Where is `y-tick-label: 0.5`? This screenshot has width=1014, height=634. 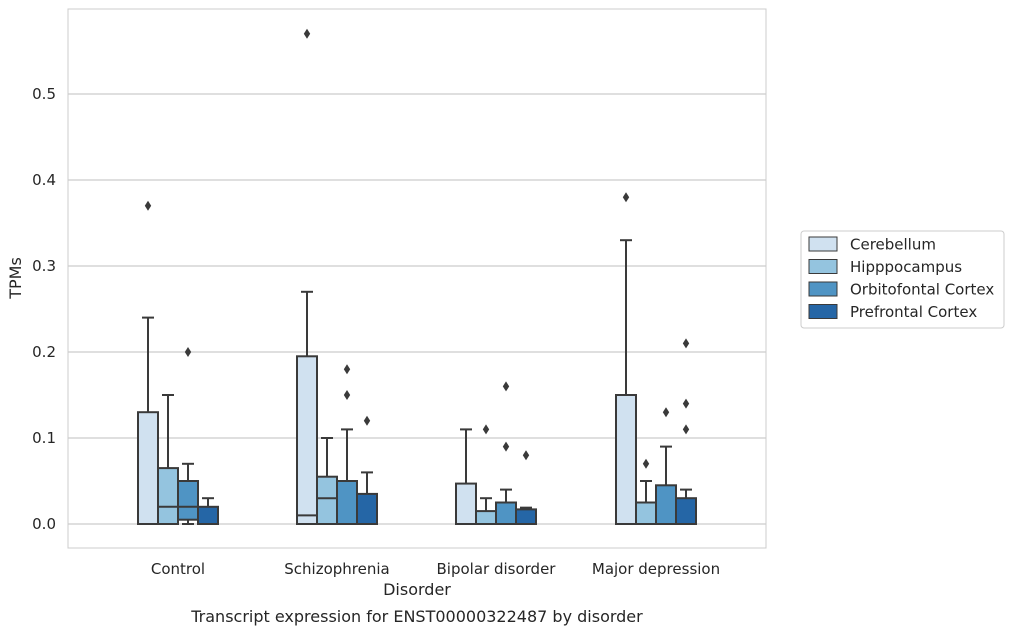 y-tick-label: 0.5 is located at coordinates (44, 94).